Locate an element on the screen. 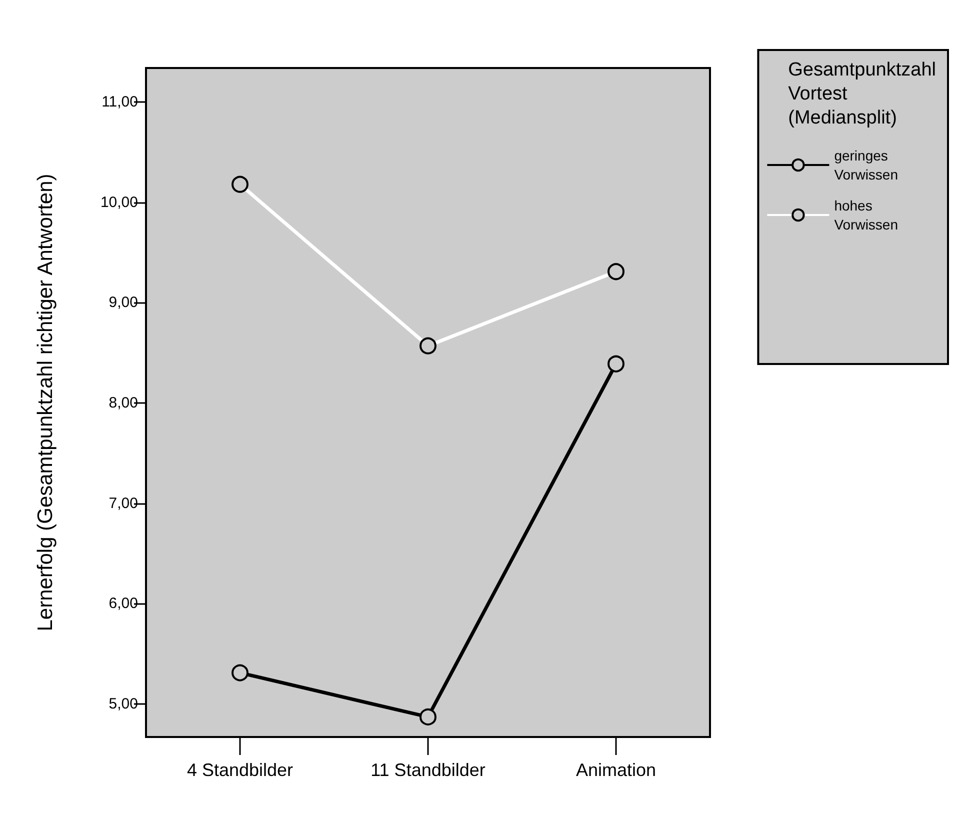  y-tick-label: 5,00 is located at coordinates (123, 703).